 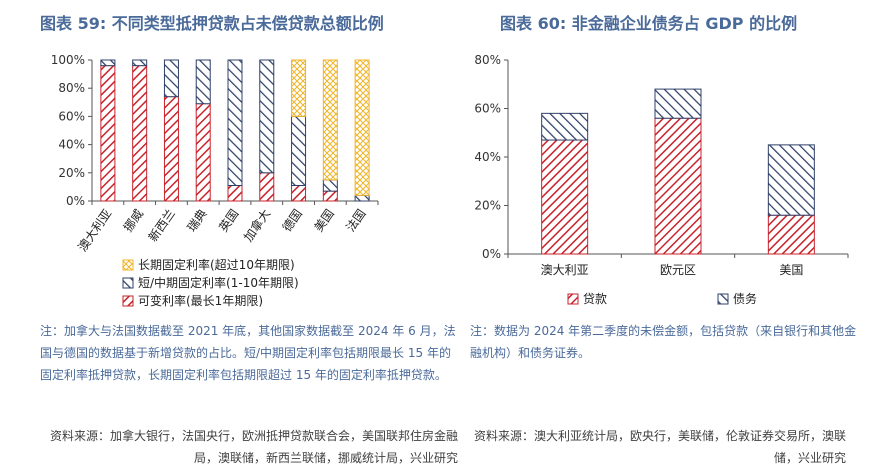 I want to click on y-tick-label: 100%, so click(x=68, y=60).